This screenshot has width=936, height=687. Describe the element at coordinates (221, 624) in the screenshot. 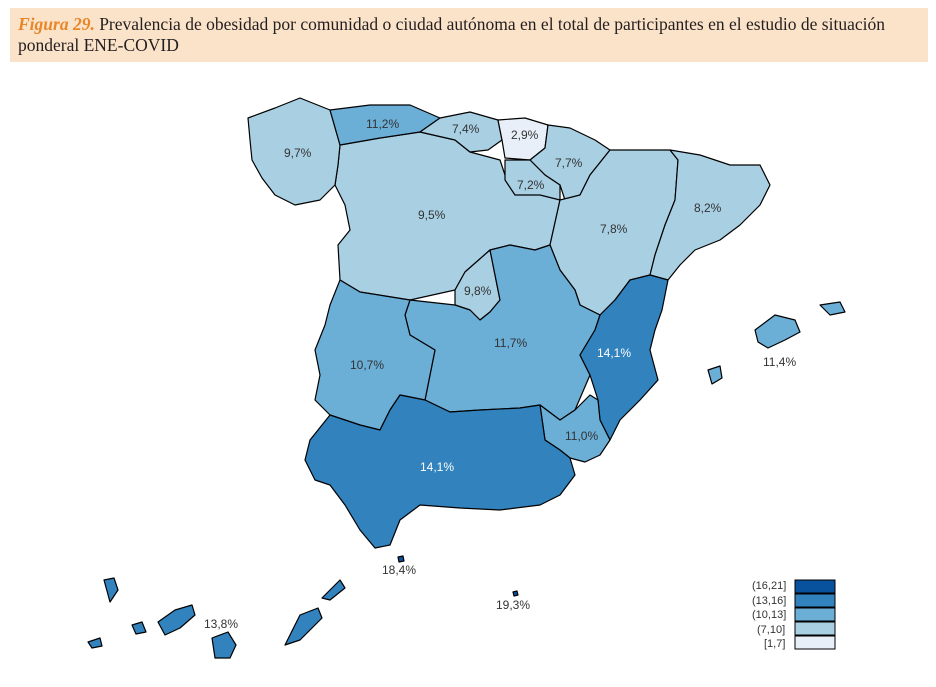

I see `label-canarias: 13,8%` at that location.